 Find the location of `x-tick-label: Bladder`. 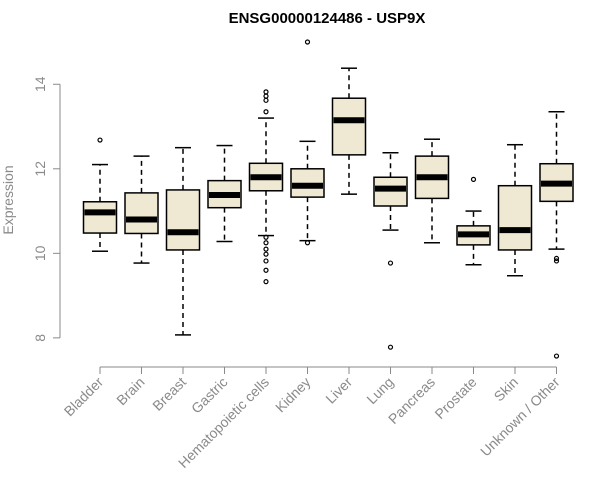

x-tick-label: Bladder is located at coordinates (84, 397).